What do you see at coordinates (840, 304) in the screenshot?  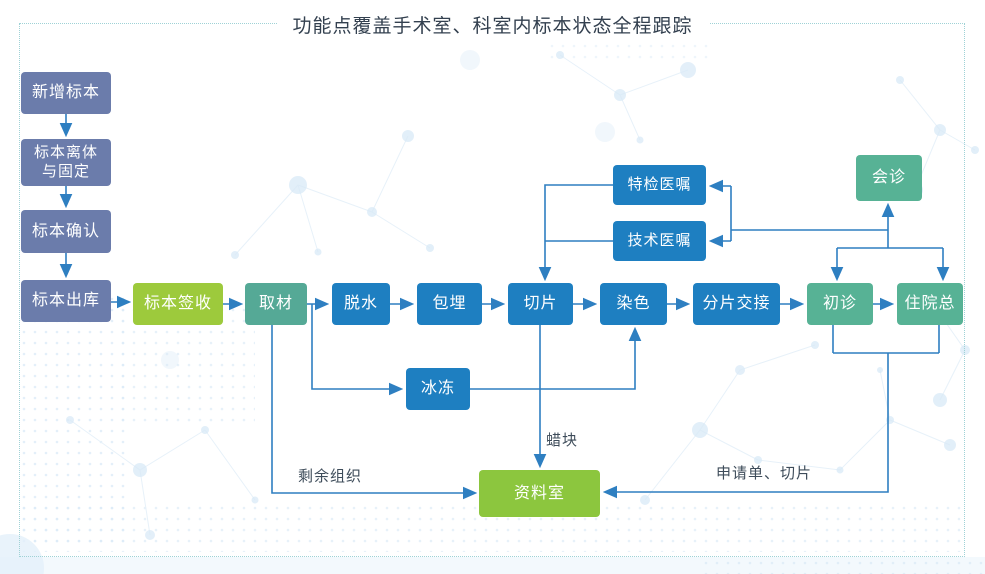 I see `node-initial-diagnosis: 初诊` at bounding box center [840, 304].